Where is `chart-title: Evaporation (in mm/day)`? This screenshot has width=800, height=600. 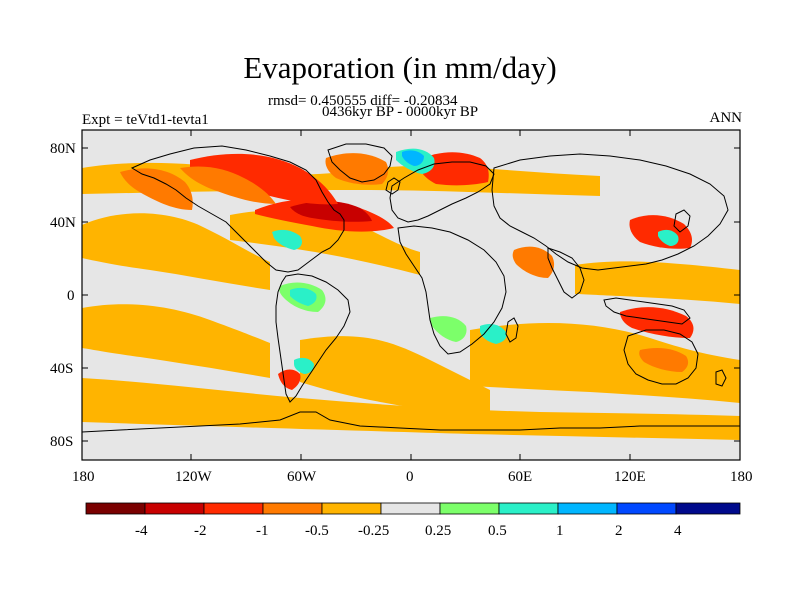
chart-title: Evaporation (in mm/day) is located at coordinates (400, 67).